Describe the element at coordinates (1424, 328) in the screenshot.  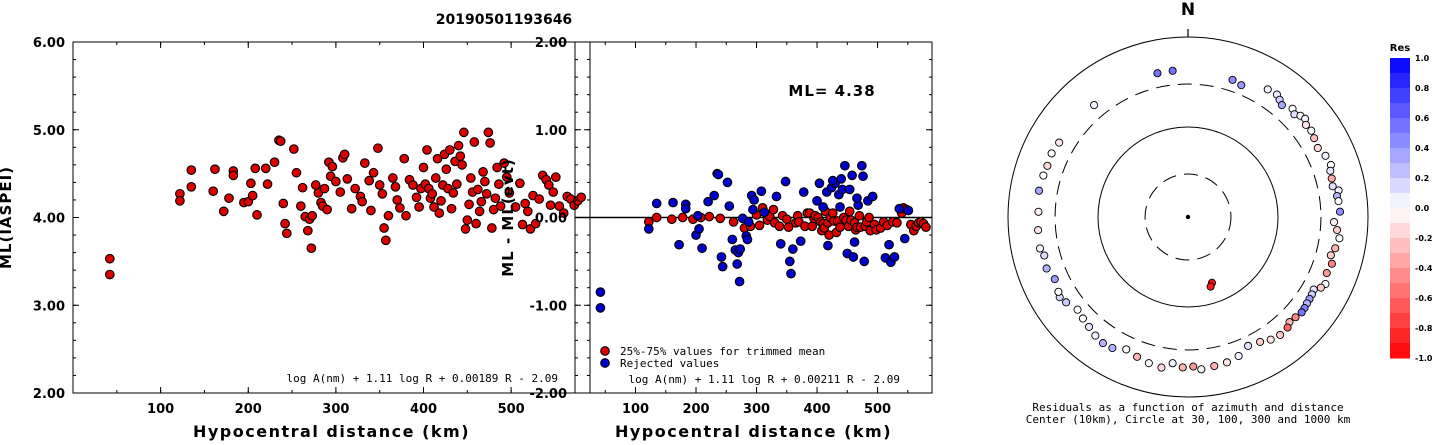
I see `colorbar-tick-label: -0.8` at that location.